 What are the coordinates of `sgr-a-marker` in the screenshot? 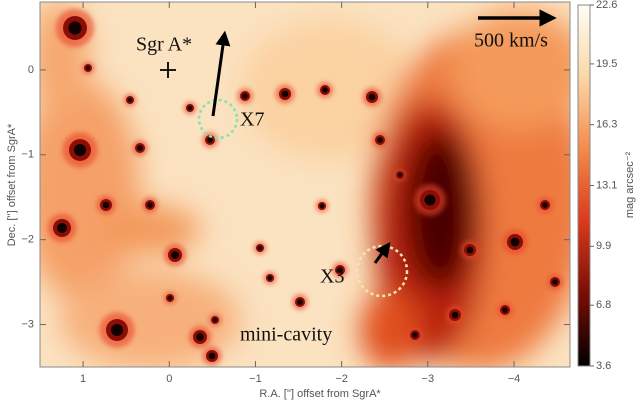 It's located at (168, 70).